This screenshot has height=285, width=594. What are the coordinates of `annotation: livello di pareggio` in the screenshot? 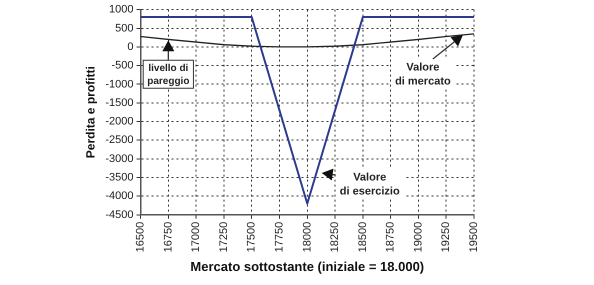 It's located at (168, 74).